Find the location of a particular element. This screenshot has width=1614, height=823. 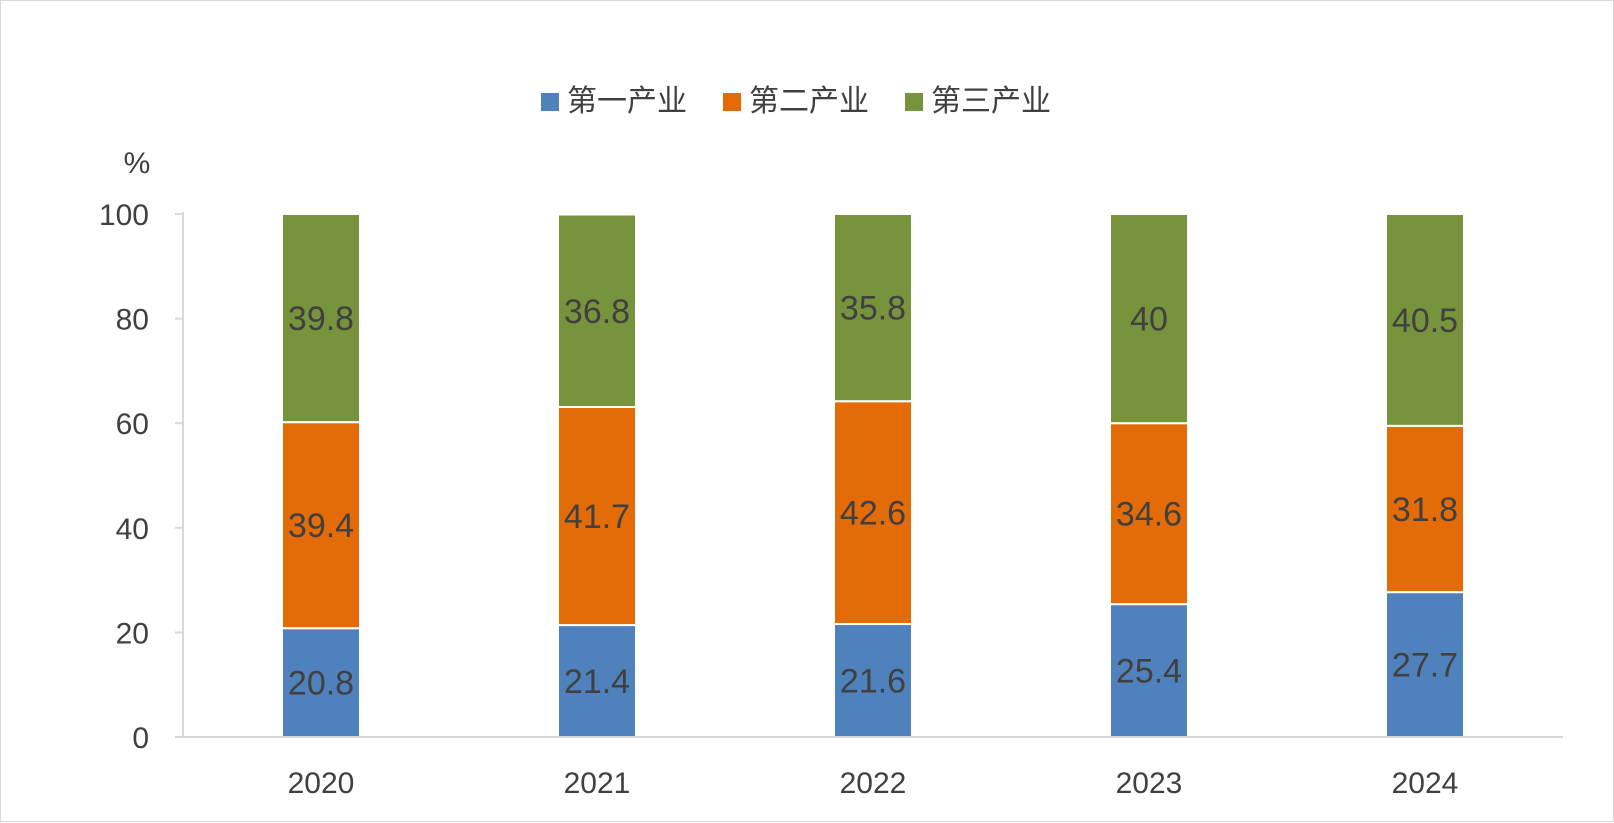

data-label-2020-series-3: 39.8 is located at coordinates (321, 319).